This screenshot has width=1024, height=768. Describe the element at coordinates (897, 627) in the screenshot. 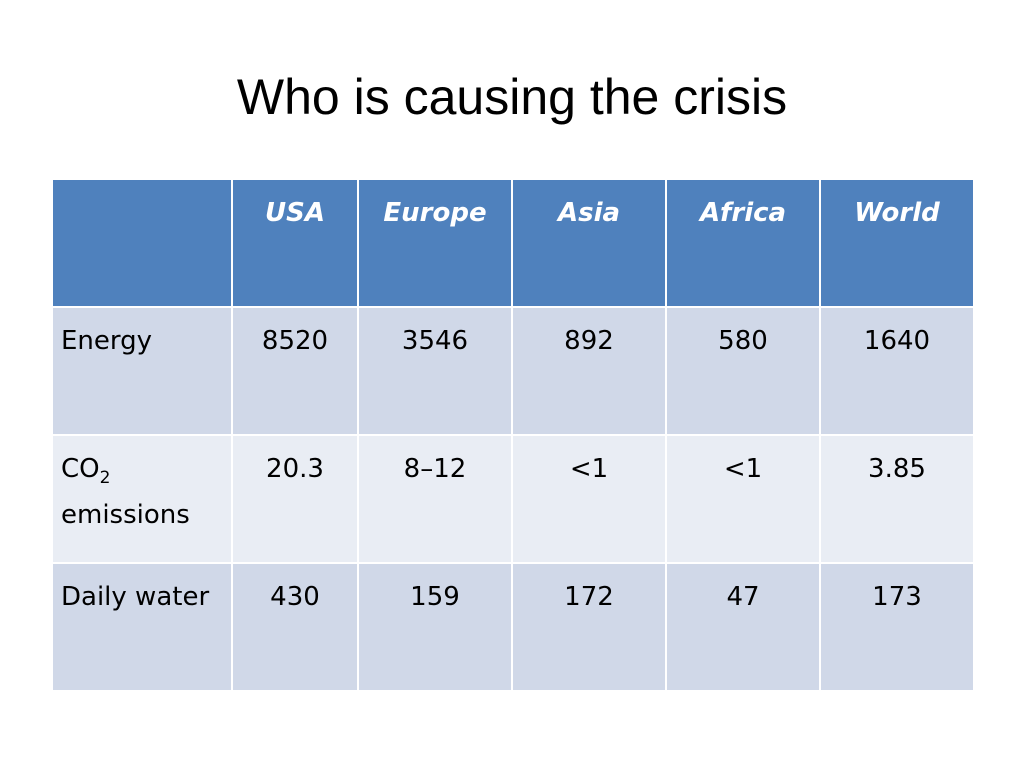

I see `table-cell: 173` at that location.